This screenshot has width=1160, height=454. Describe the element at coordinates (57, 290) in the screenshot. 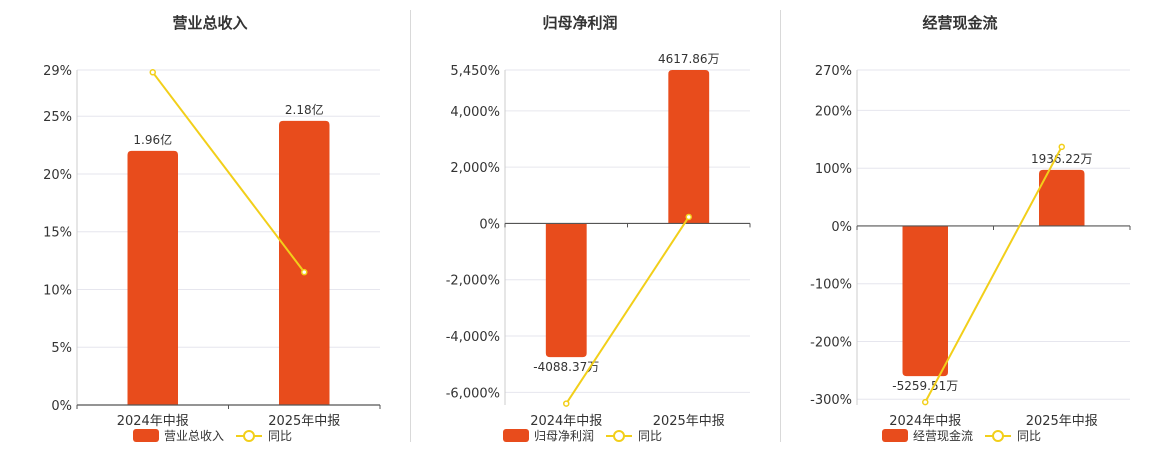

I see `y-tick-label: 10%` at that location.